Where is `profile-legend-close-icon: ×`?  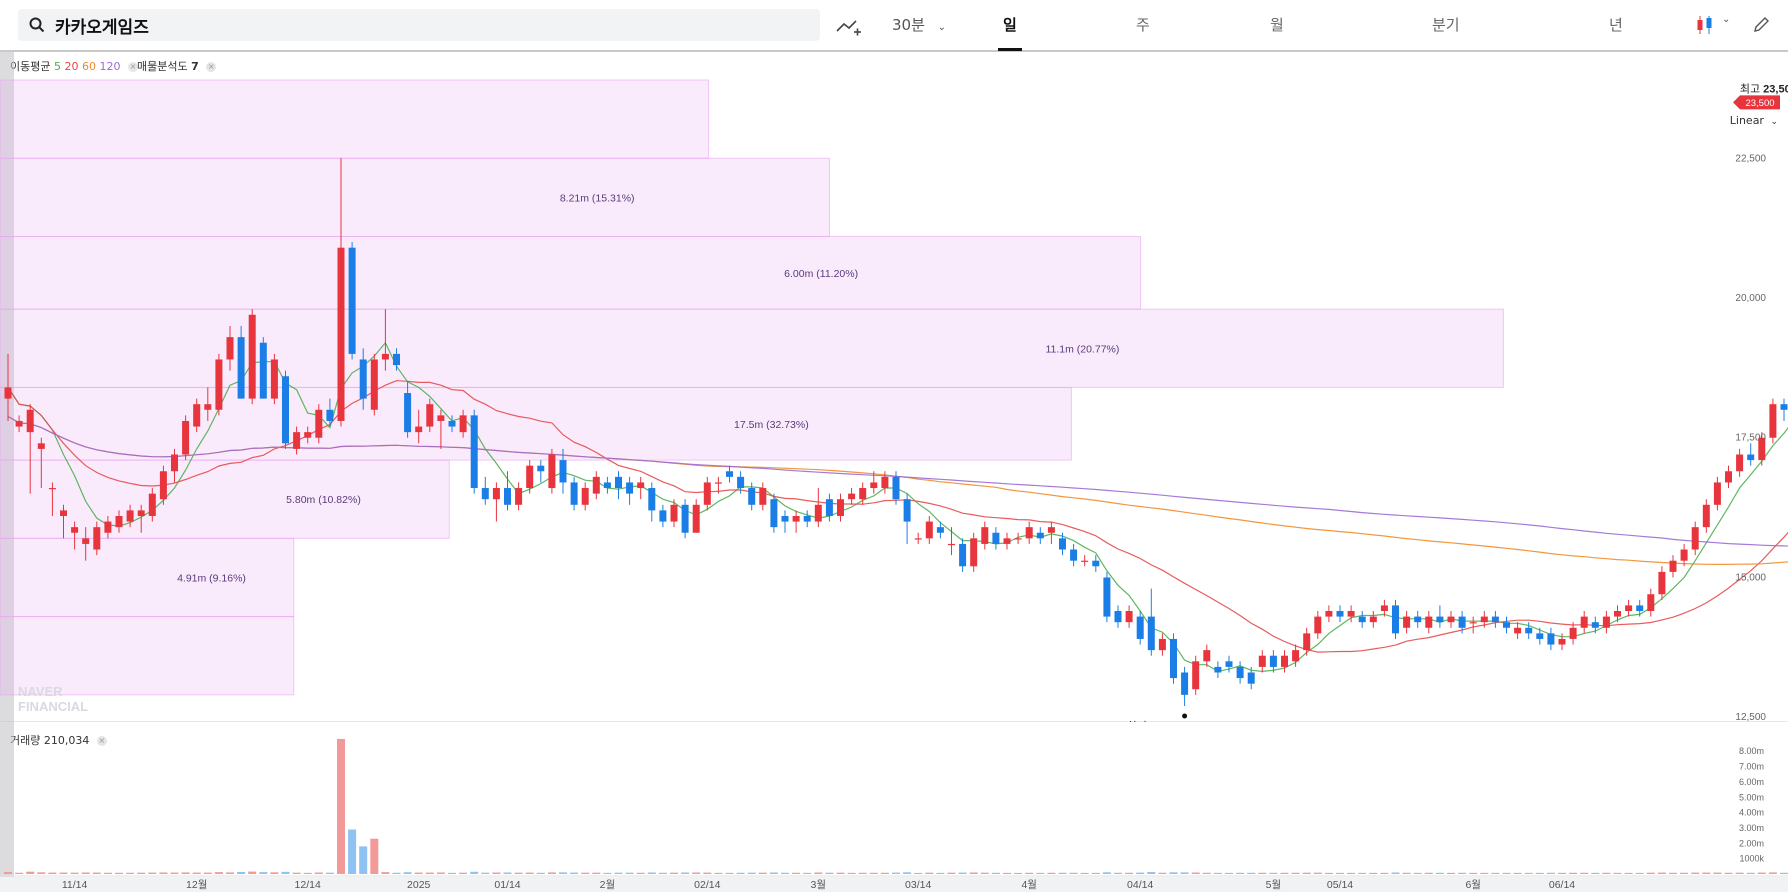
profile-legend-close-icon: × is located at coordinates (211, 67).